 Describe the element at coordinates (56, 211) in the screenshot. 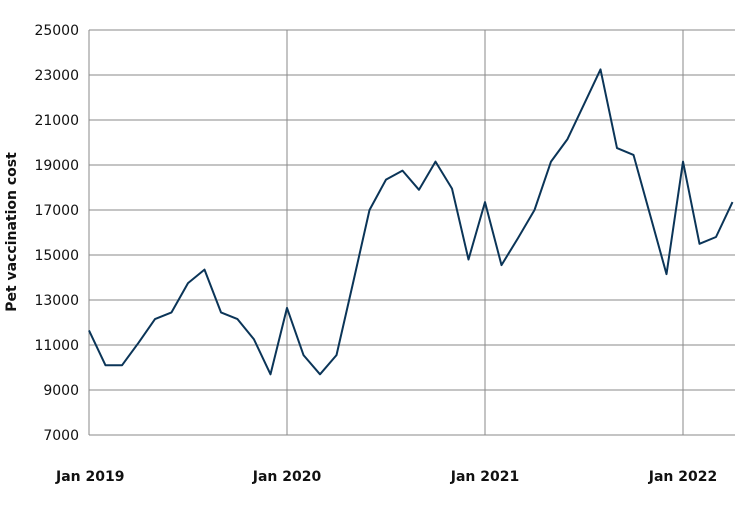

I see `y-tick-label: 17000` at that location.